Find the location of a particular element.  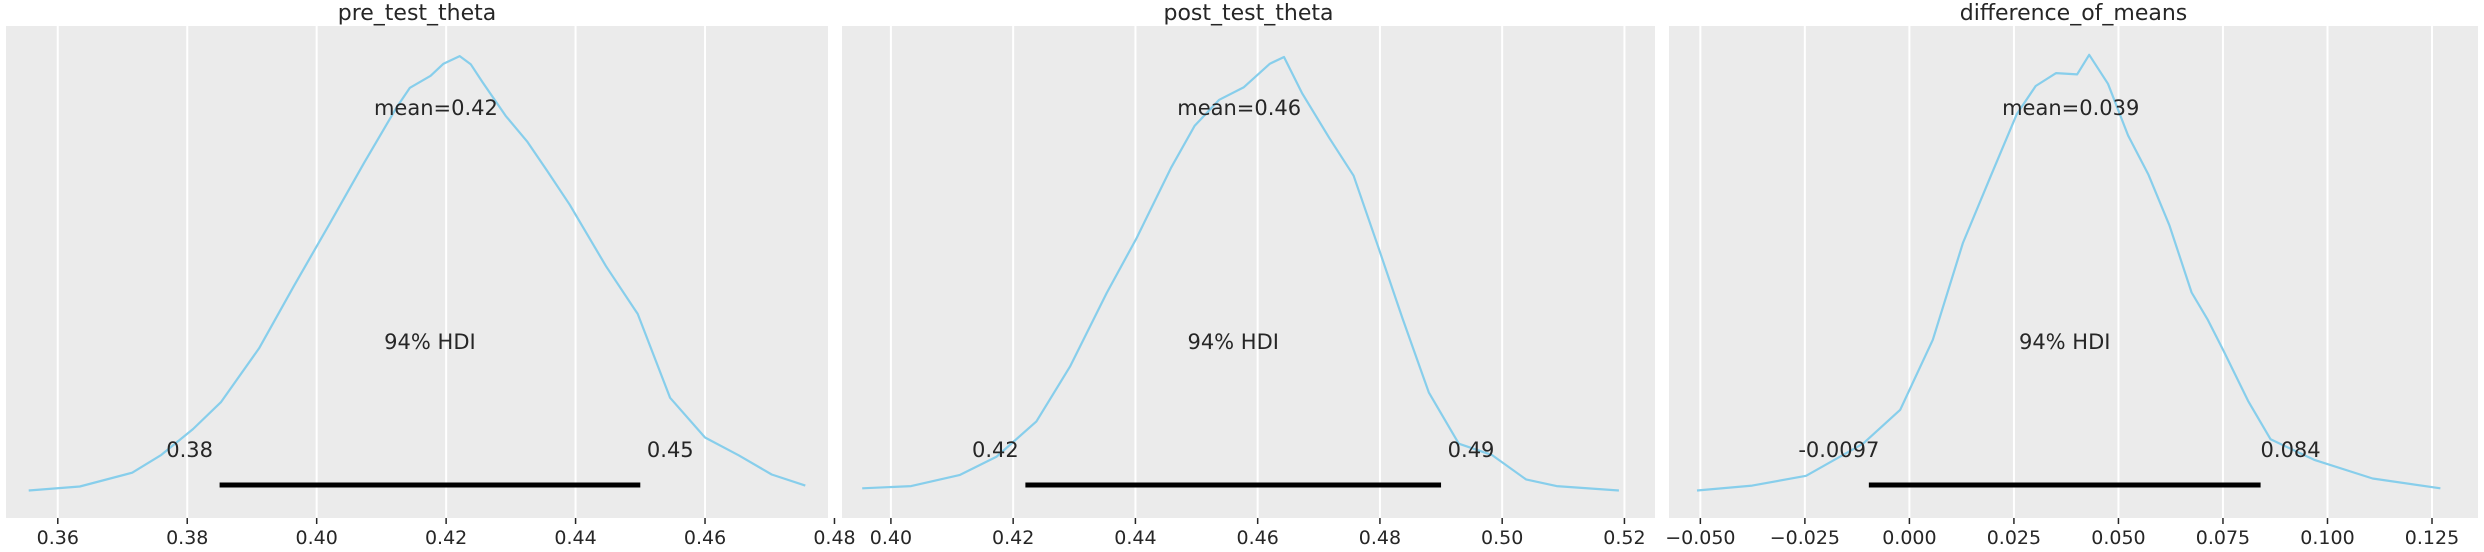

x-tick-label: 0.50 is located at coordinates (1502, 538).